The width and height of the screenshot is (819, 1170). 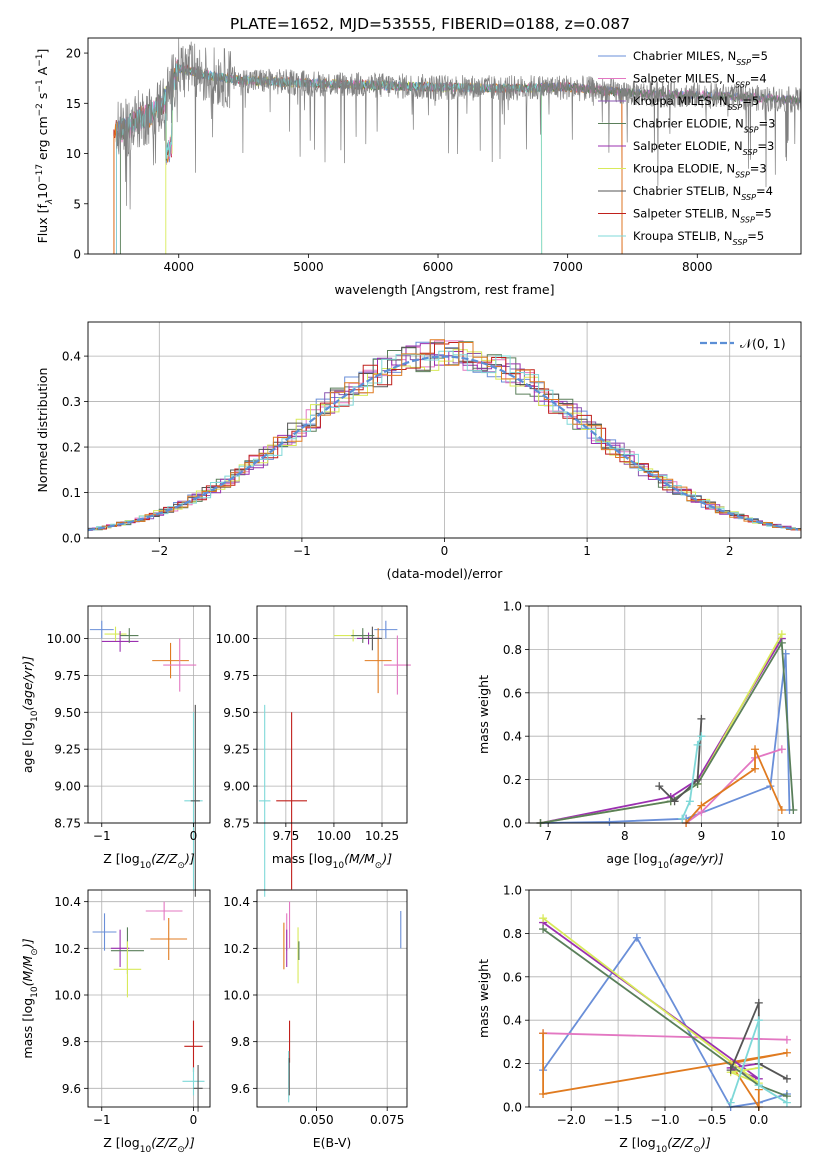 I want to click on x-tick-label: 5000, so click(x=308, y=267).